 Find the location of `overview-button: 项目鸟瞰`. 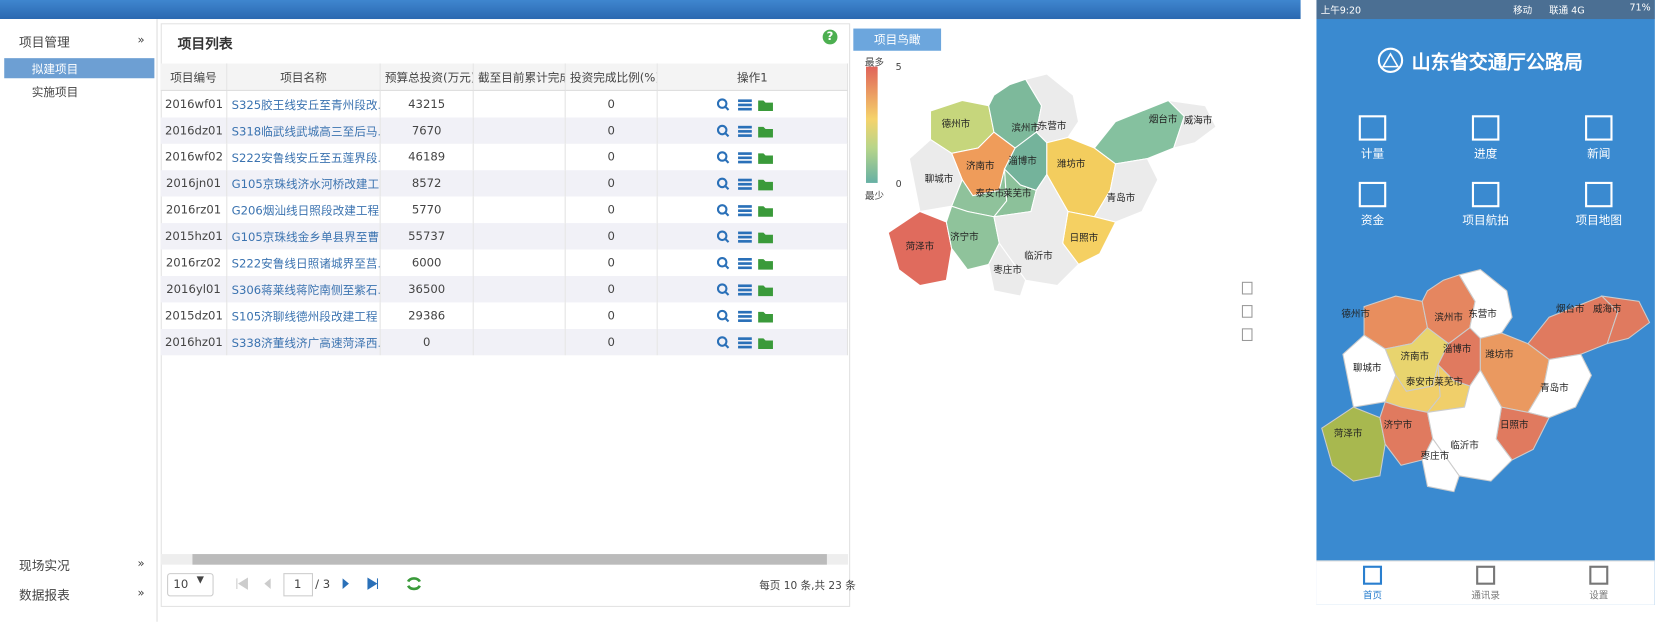

overview-button: 项目鸟瞰 is located at coordinates (897, 39).